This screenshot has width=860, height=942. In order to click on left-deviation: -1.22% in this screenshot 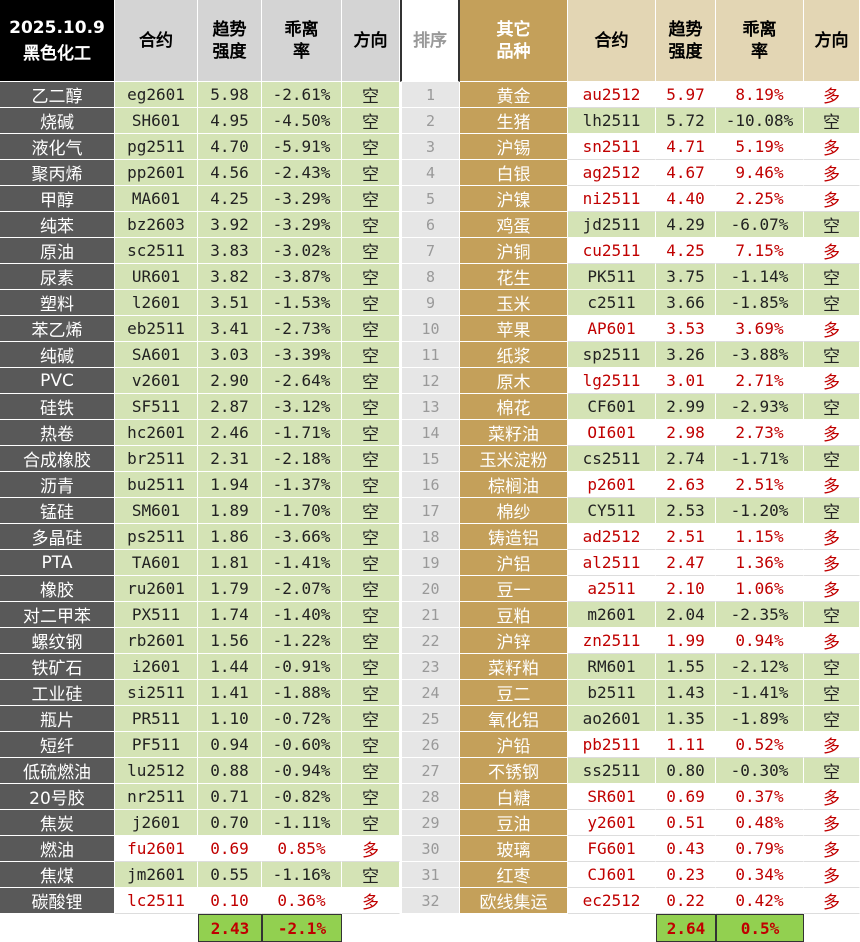, I will do `click(302, 641)`.